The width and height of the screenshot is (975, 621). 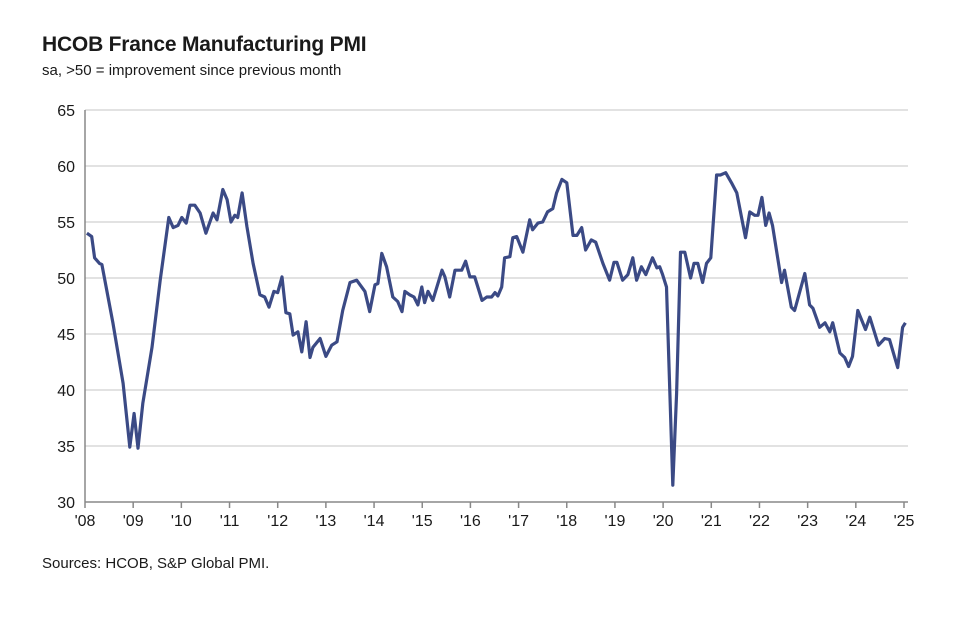 What do you see at coordinates (133, 521) in the screenshot?
I see `x-tick-label: '09` at bounding box center [133, 521].